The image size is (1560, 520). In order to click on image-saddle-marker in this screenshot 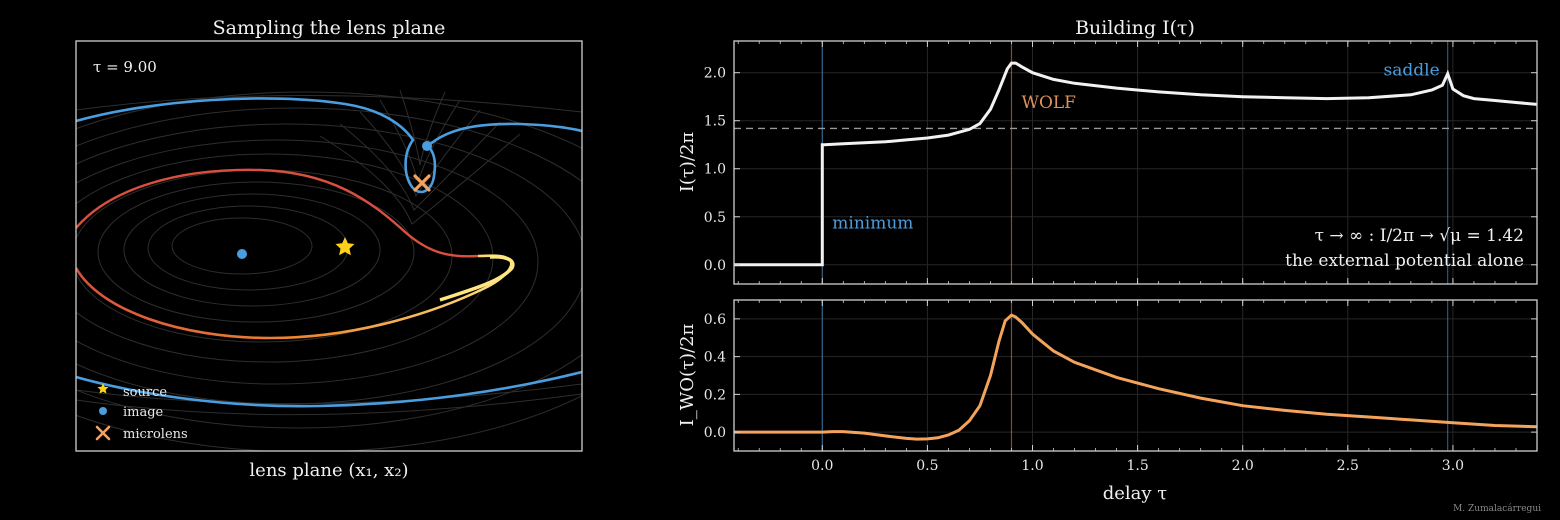, I will do `click(427, 146)`.